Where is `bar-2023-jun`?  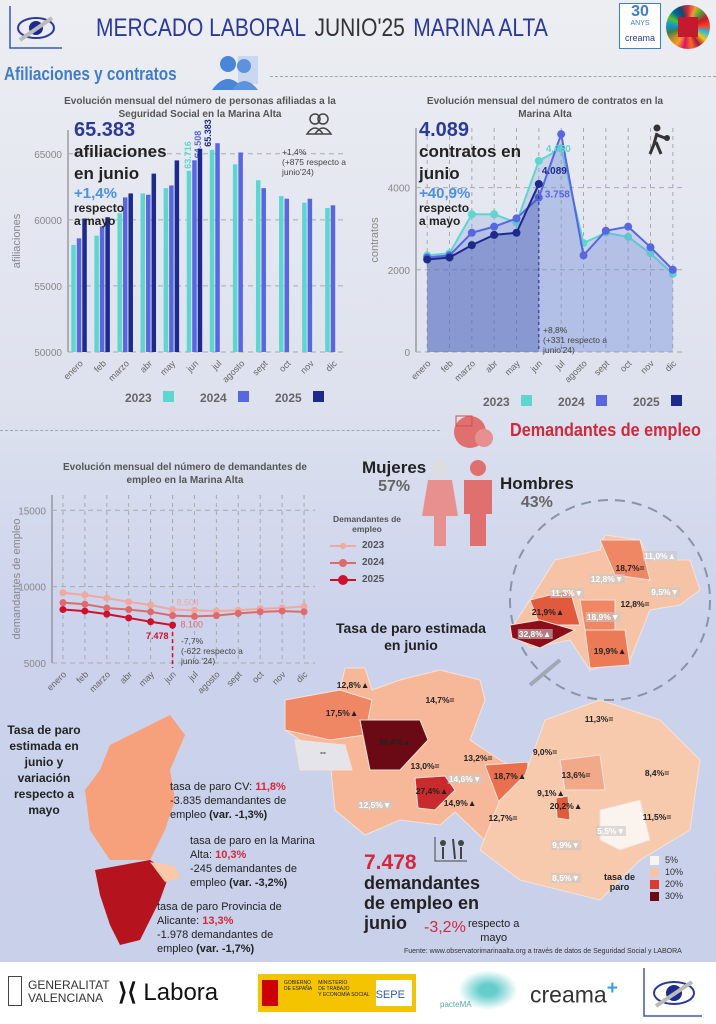
bar-2023-jun is located at coordinates (189, 261).